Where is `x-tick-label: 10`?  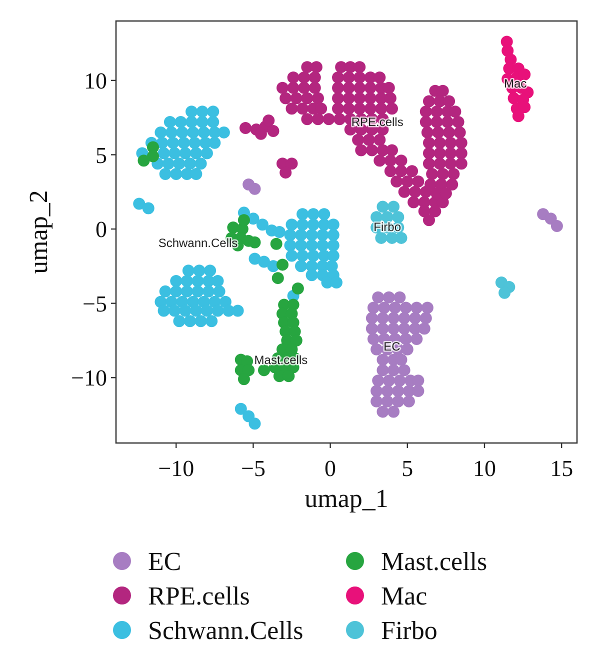 x-tick-label: 10 is located at coordinates (484, 468).